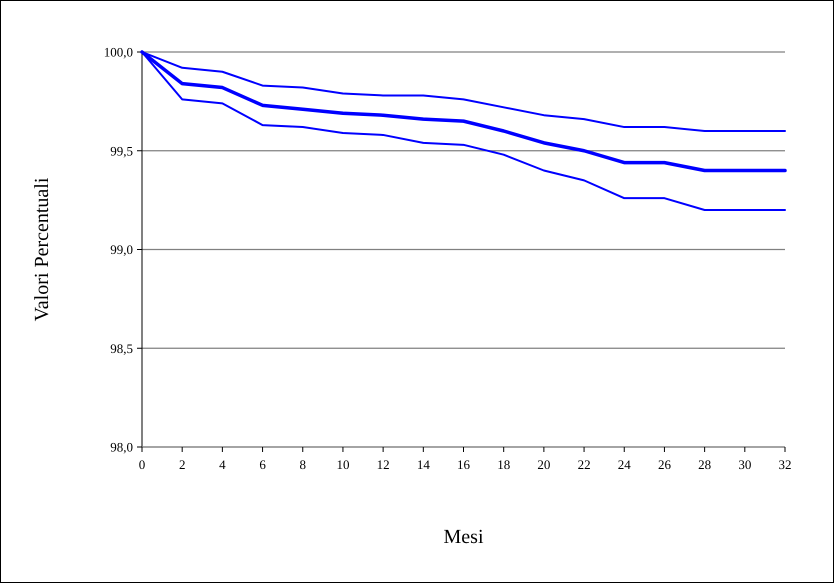 The height and width of the screenshot is (583, 834). What do you see at coordinates (142, 464) in the screenshot?
I see `x-tick-label: 0` at bounding box center [142, 464].